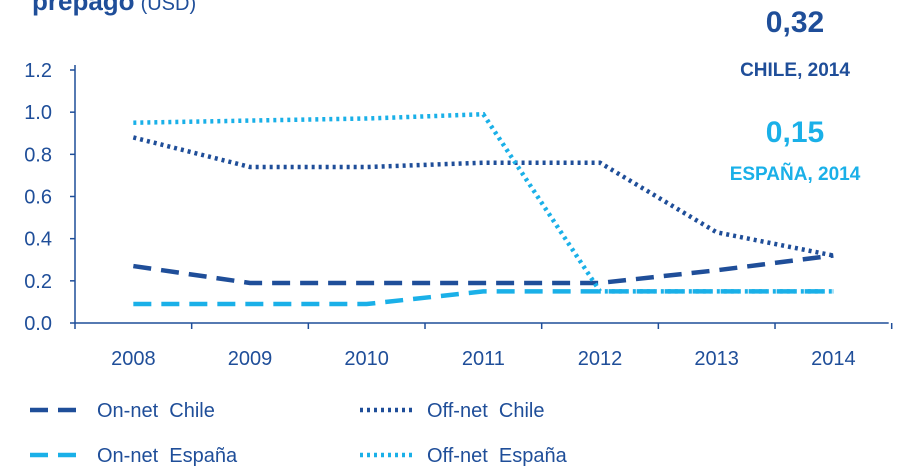  I want to click on y-tick-label: 1.2, so click(38, 71).